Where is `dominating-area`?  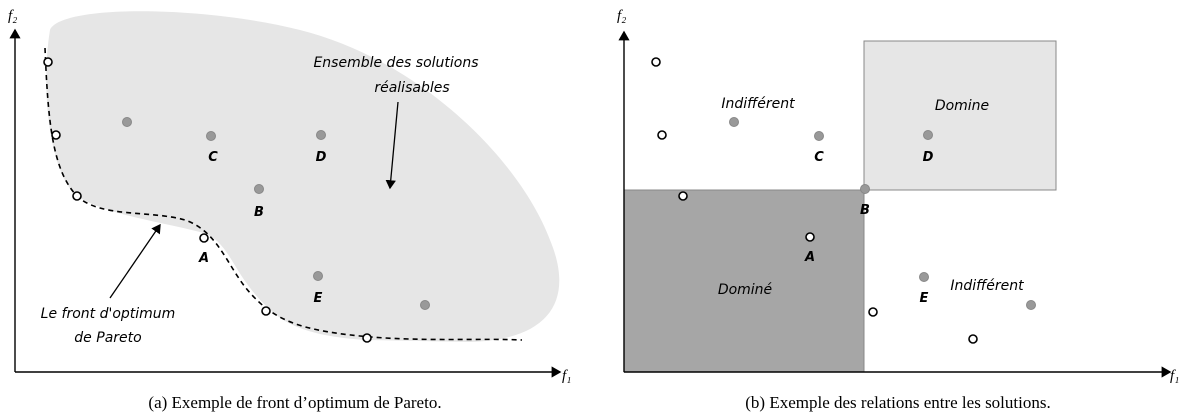 dominating-area is located at coordinates (960, 115).